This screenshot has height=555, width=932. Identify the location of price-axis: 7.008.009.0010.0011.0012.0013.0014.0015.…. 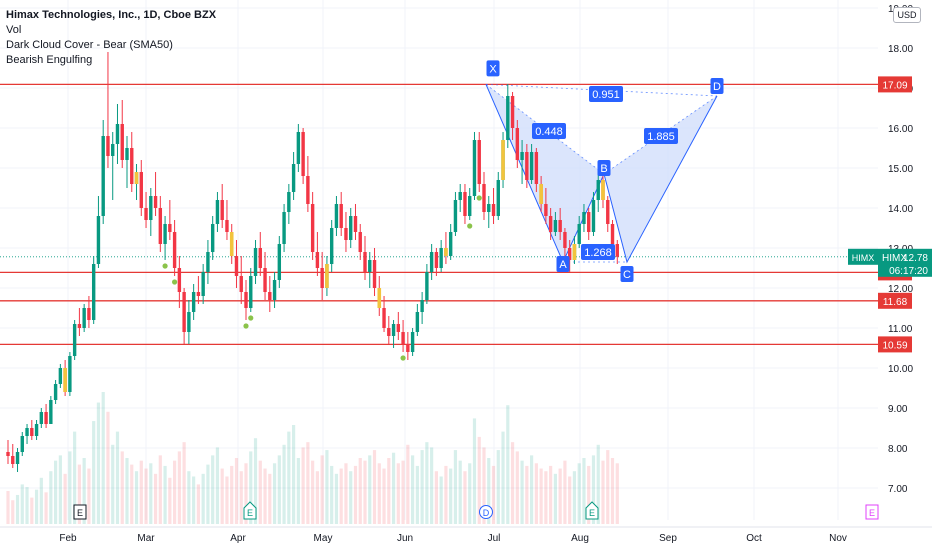
(890, 265).